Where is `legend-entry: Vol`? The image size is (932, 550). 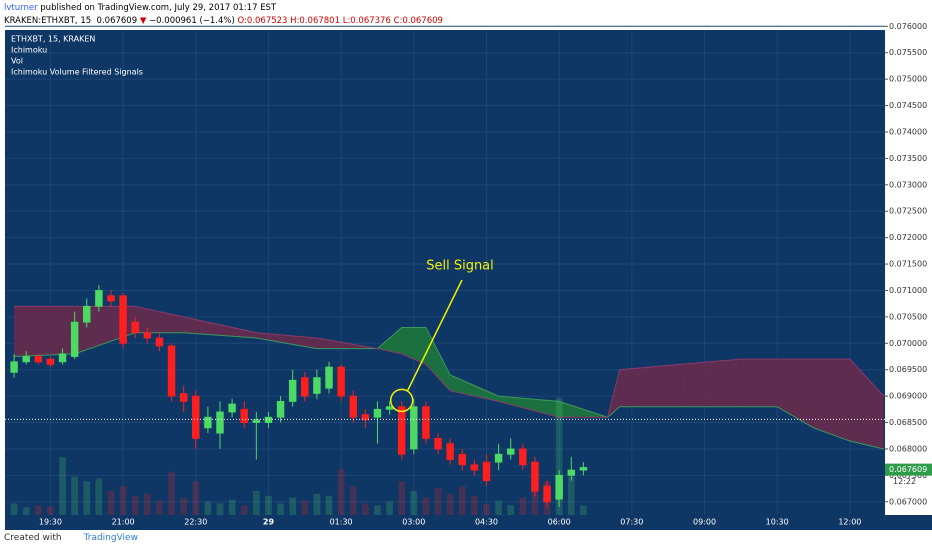 legend-entry: Vol is located at coordinates (17, 61).